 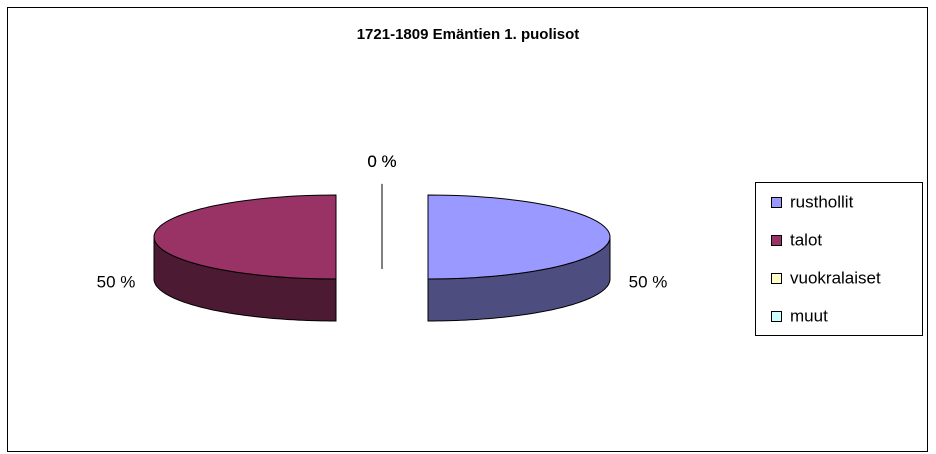 I want to click on legend-label: muut, so click(x=809, y=315).